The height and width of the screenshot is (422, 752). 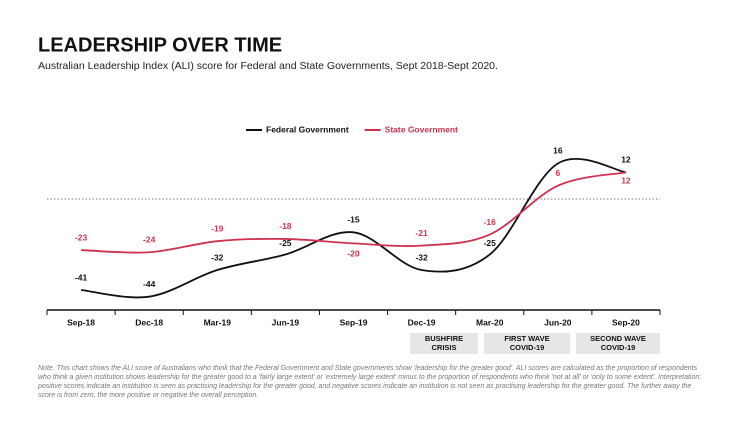 I want to click on data-label: -23, so click(x=81, y=237).